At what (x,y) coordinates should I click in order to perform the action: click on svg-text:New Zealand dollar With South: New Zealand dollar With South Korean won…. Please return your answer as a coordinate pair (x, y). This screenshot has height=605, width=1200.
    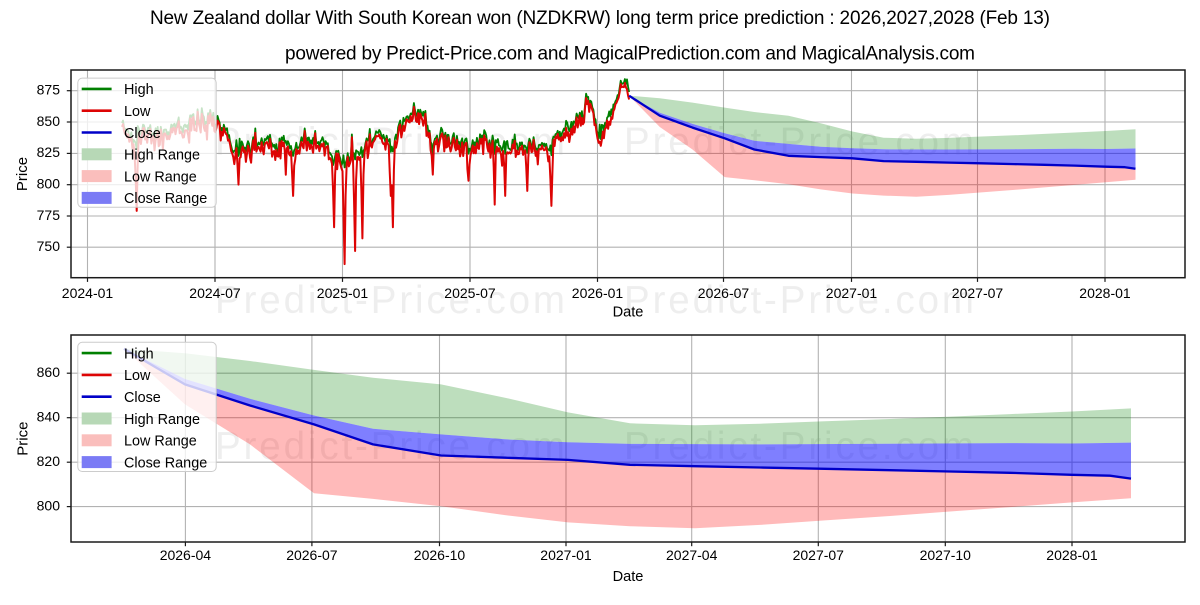
    Looking at the image, I should click on (600, 18).